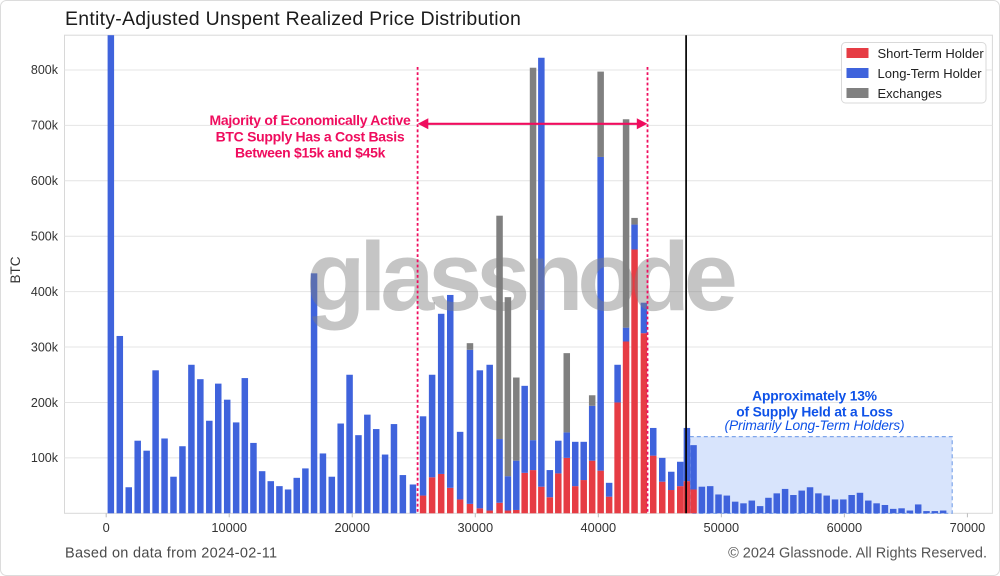 This screenshot has height=576, width=1000. Describe the element at coordinates (171, 553) in the screenshot. I see `svg-text: Based on data from 2024-02-11` at that location.